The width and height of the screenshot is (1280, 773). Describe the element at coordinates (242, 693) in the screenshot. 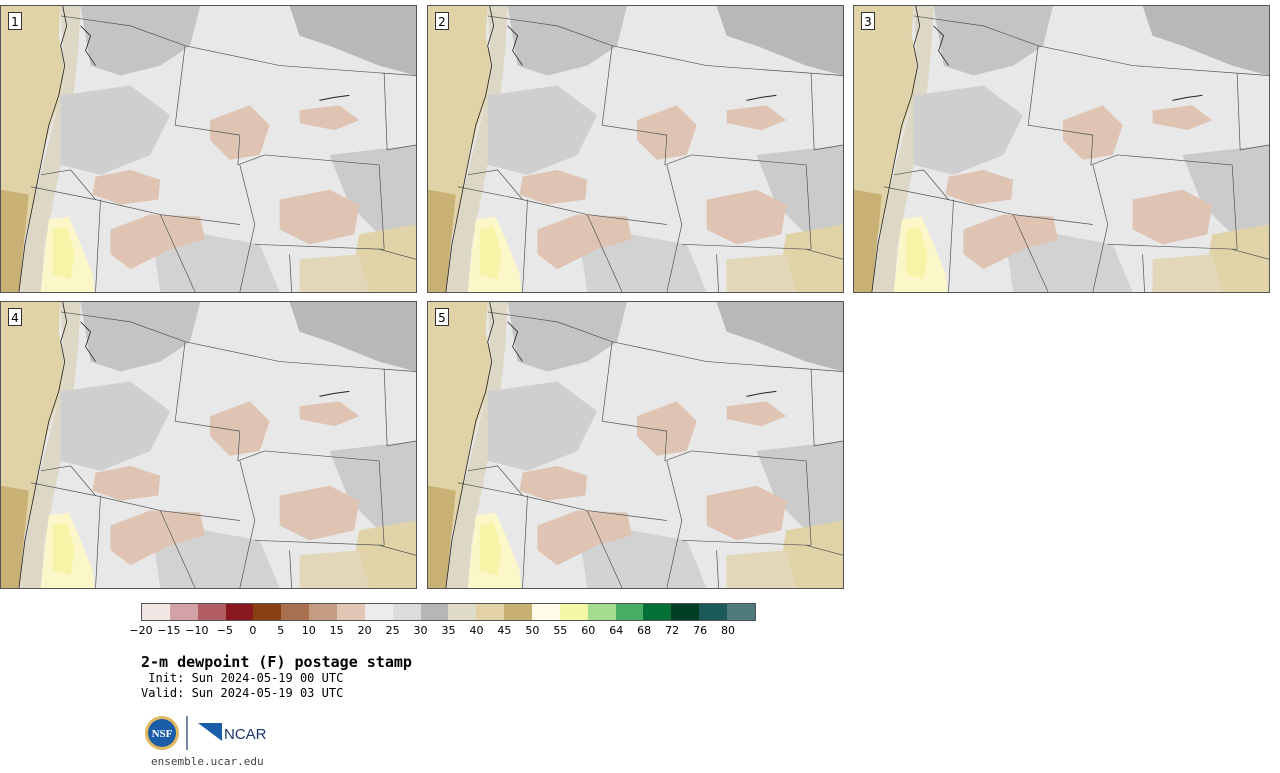

I see `valid-time: Valid: Sun 2024-05-19 03 UTC` at that location.